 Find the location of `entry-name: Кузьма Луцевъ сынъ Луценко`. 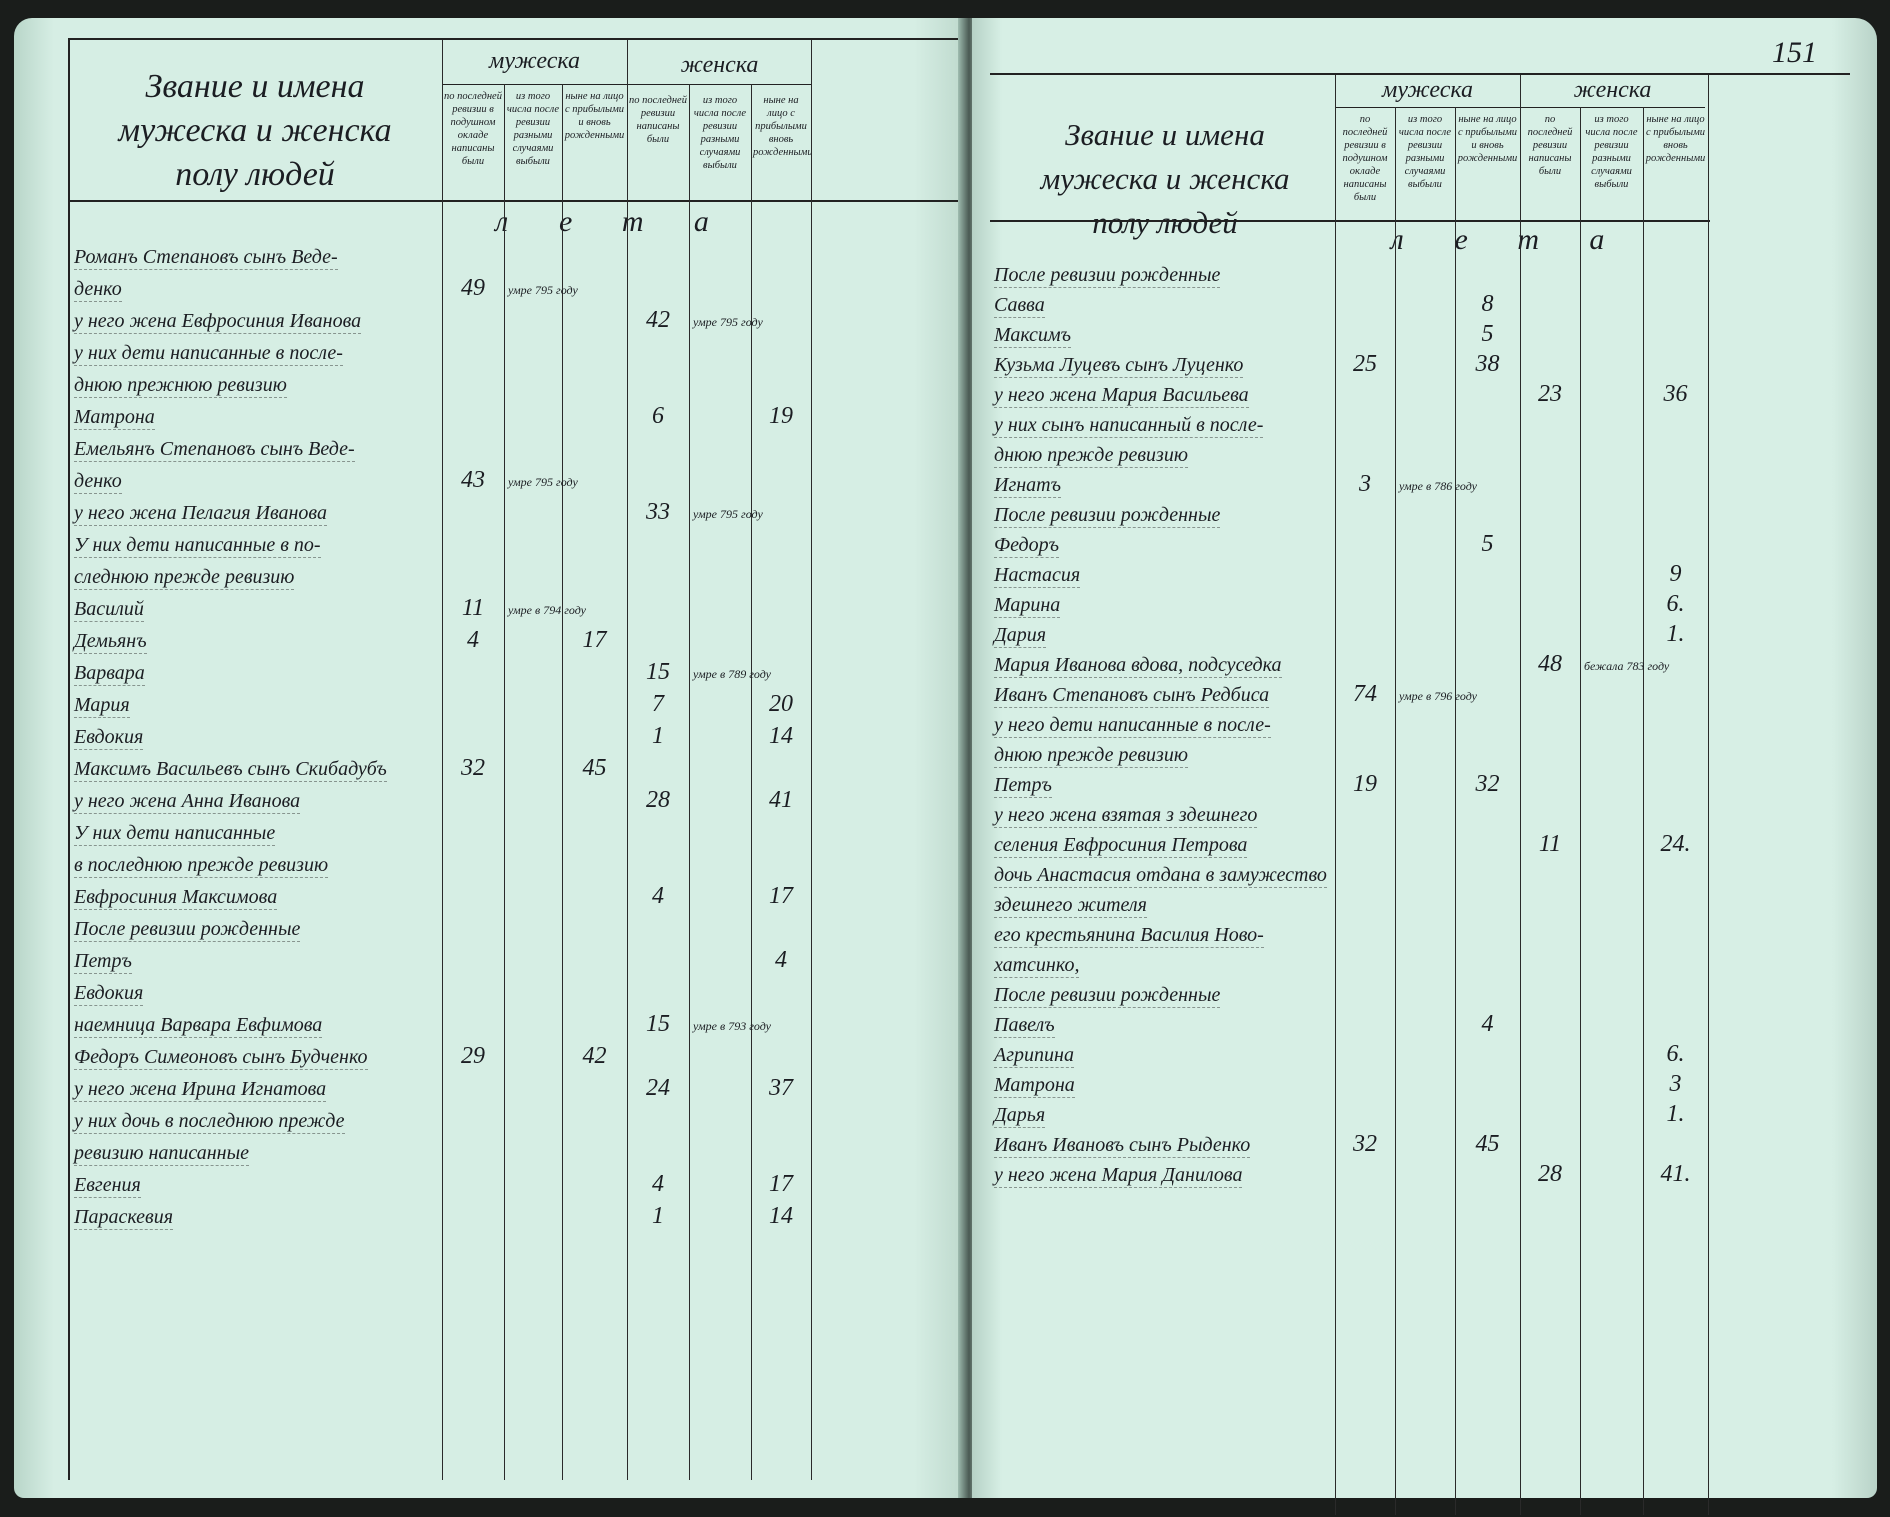

entry-name: Кузьма Луцевъ сынъ Луценко is located at coordinates (1119, 366).